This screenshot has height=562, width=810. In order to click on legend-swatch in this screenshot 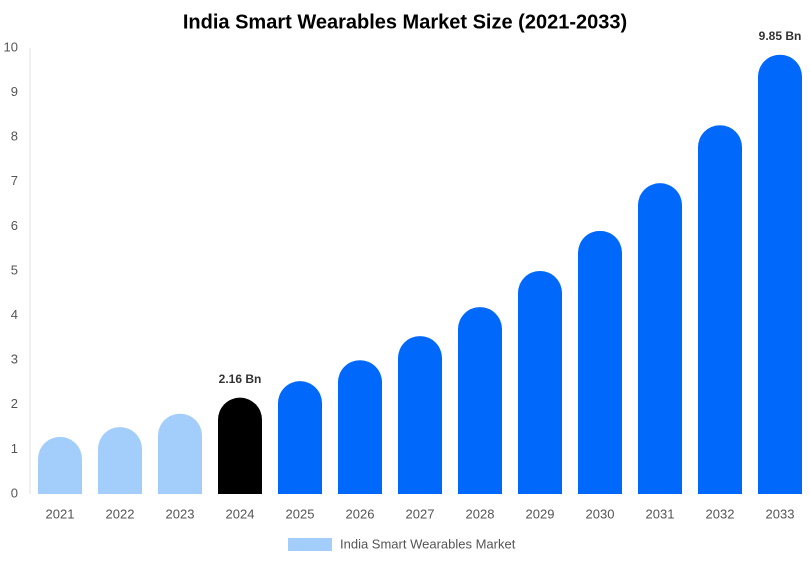, I will do `click(310, 544)`.